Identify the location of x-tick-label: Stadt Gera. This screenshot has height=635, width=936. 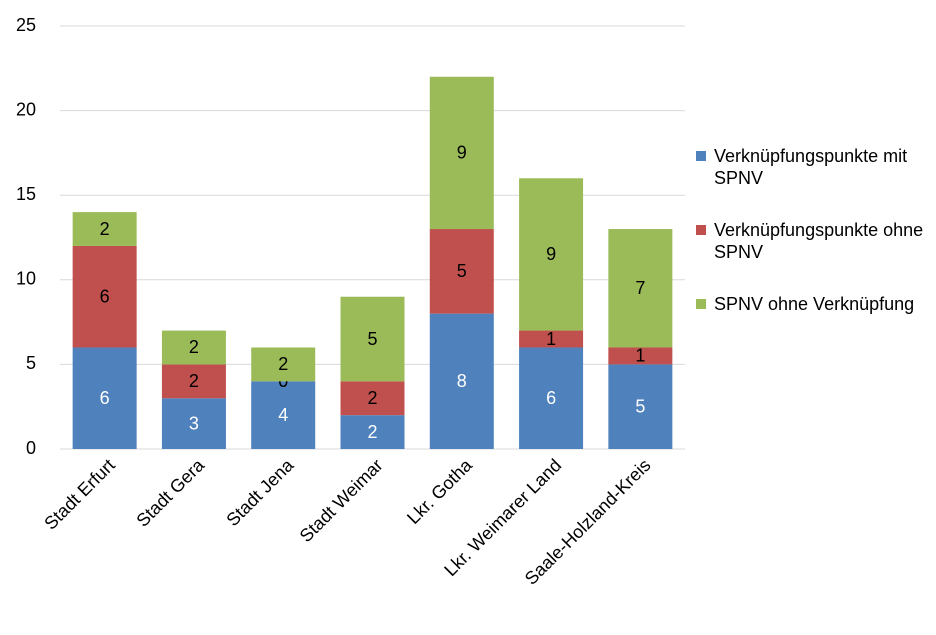
(170, 492).